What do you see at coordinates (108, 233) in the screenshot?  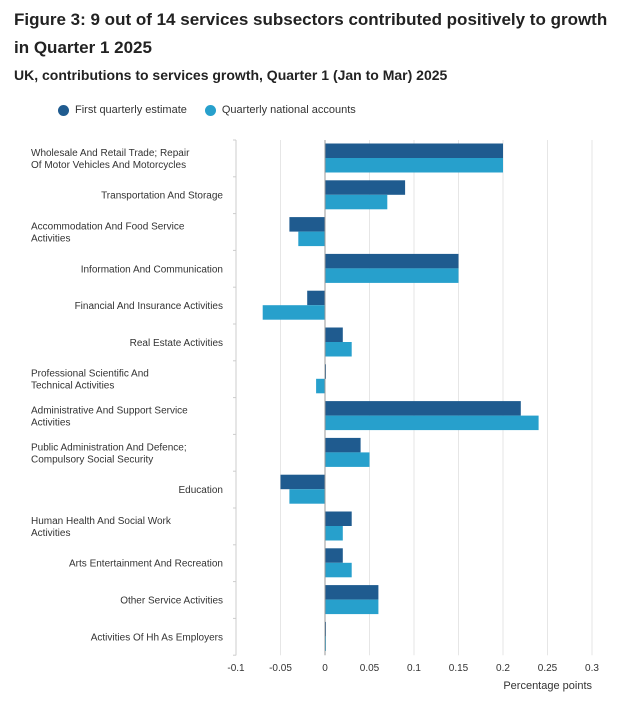 I see `category-label: Accommodation And Food Service Activities` at bounding box center [108, 233].